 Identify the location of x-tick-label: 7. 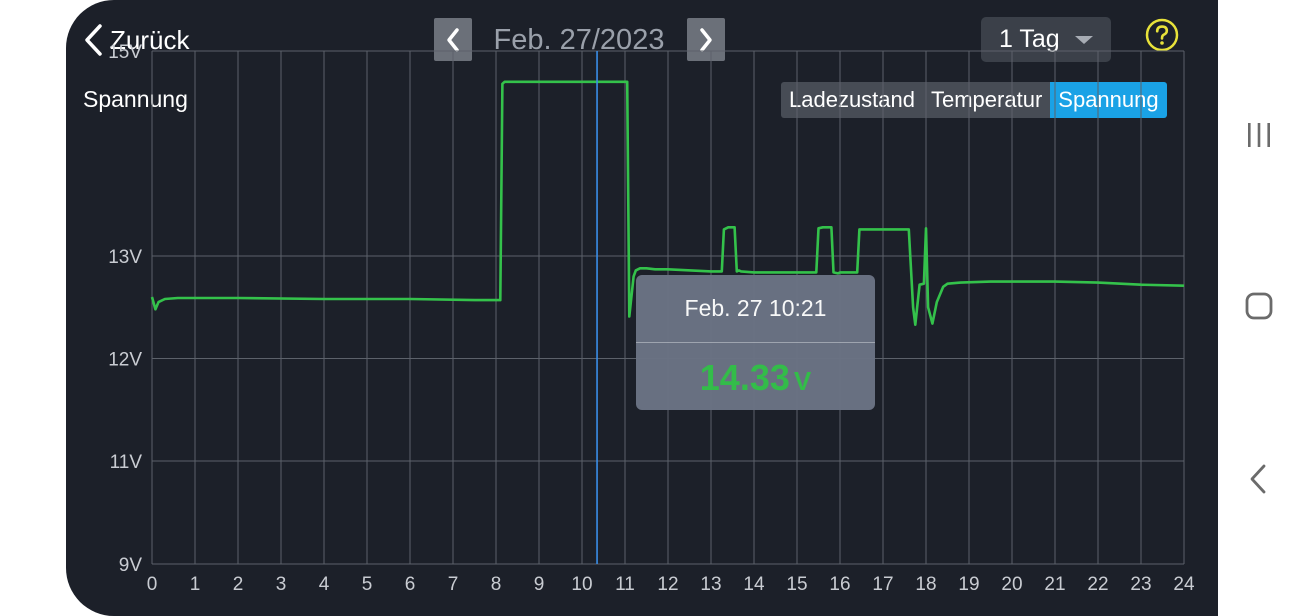
(453, 584).